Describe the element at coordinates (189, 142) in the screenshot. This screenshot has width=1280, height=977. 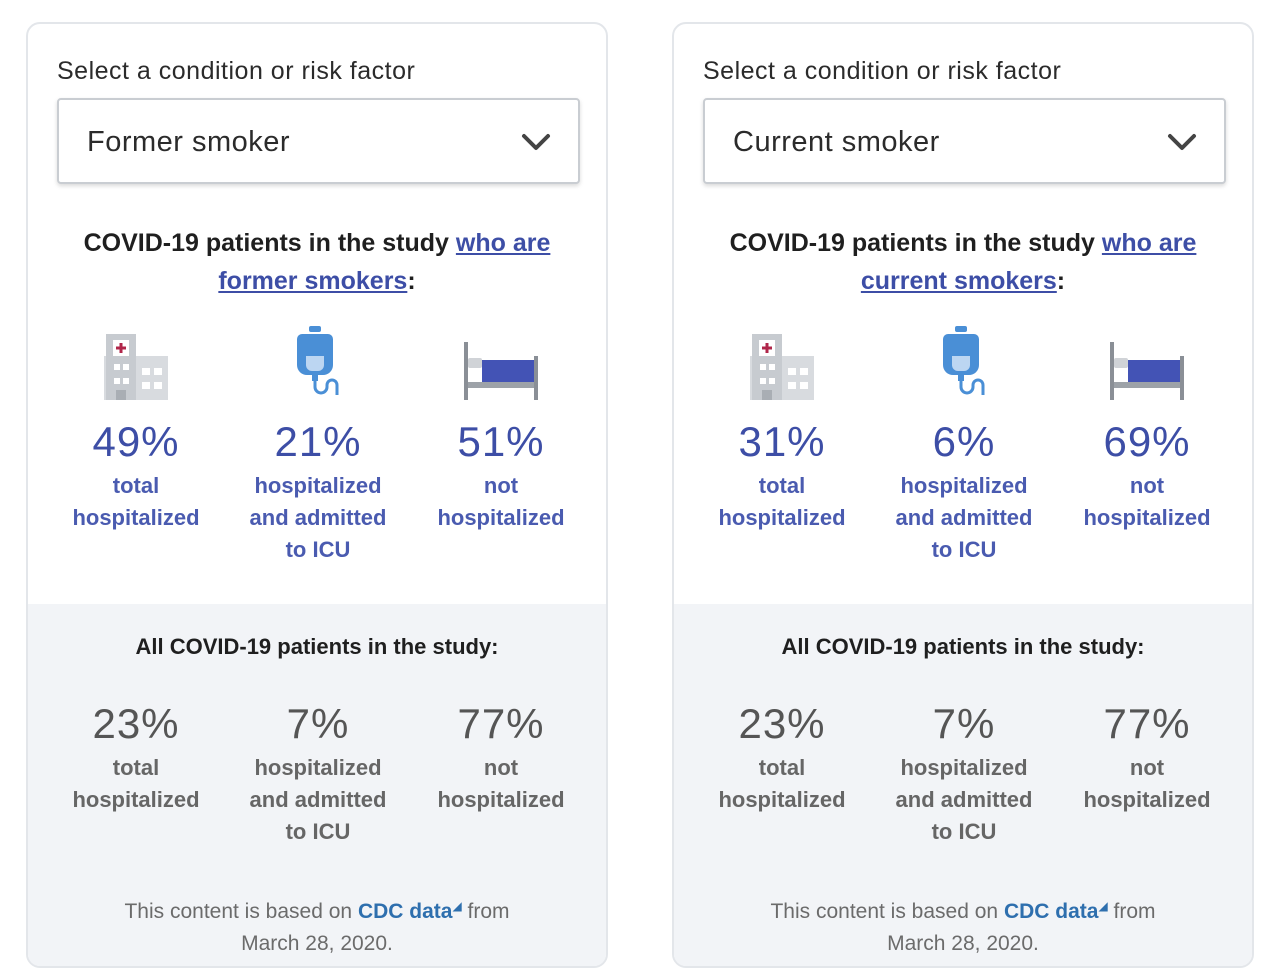
I see `select-value: Former smoker` at that location.